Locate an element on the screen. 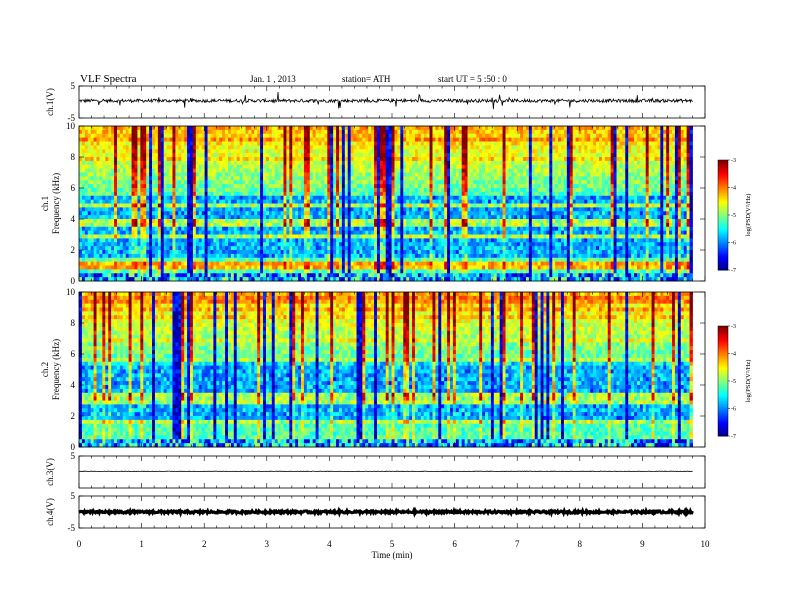  ch3-waveform-panel: 5 ch.3(V) is located at coordinates (375, 470).